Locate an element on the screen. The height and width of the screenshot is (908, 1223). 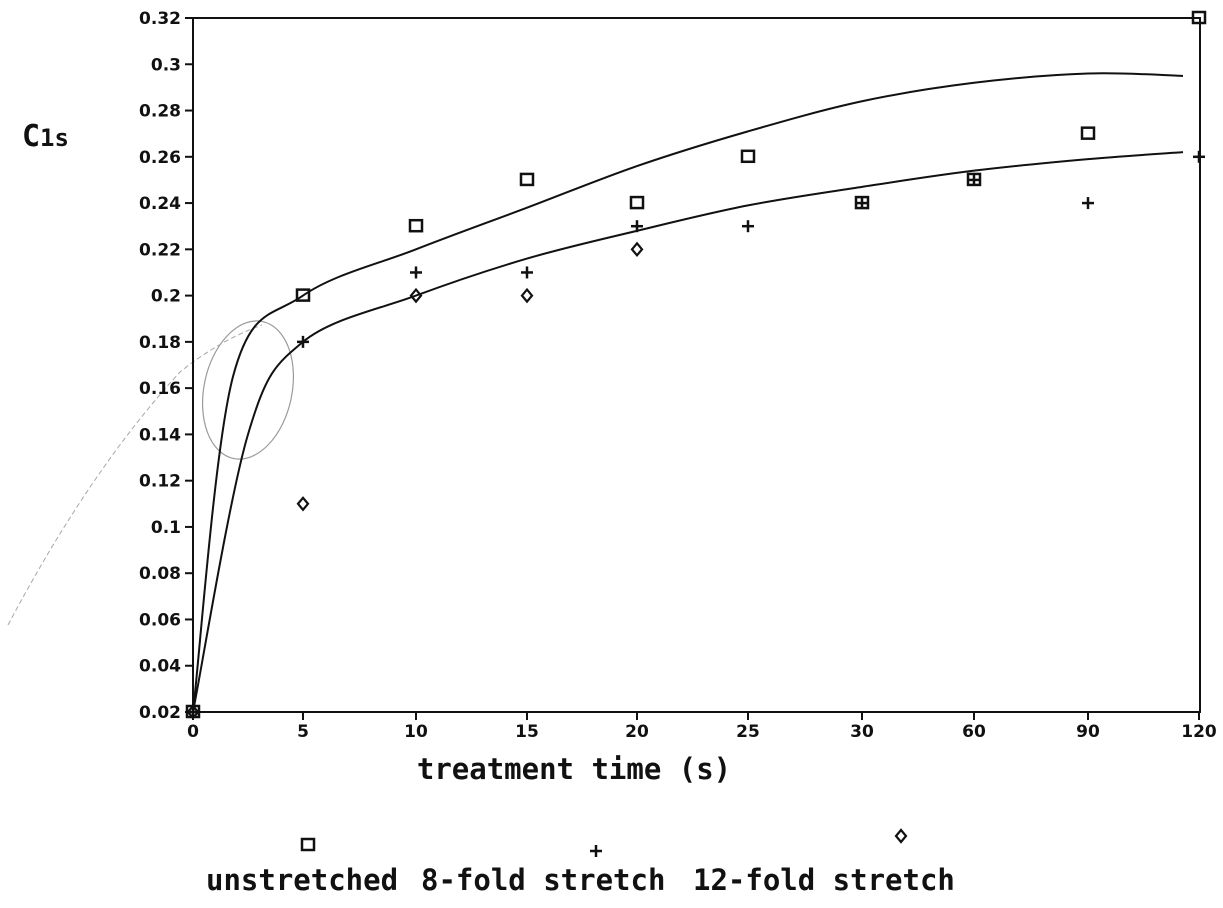
y-tick-label: 0.24 is located at coordinates (160, 204).